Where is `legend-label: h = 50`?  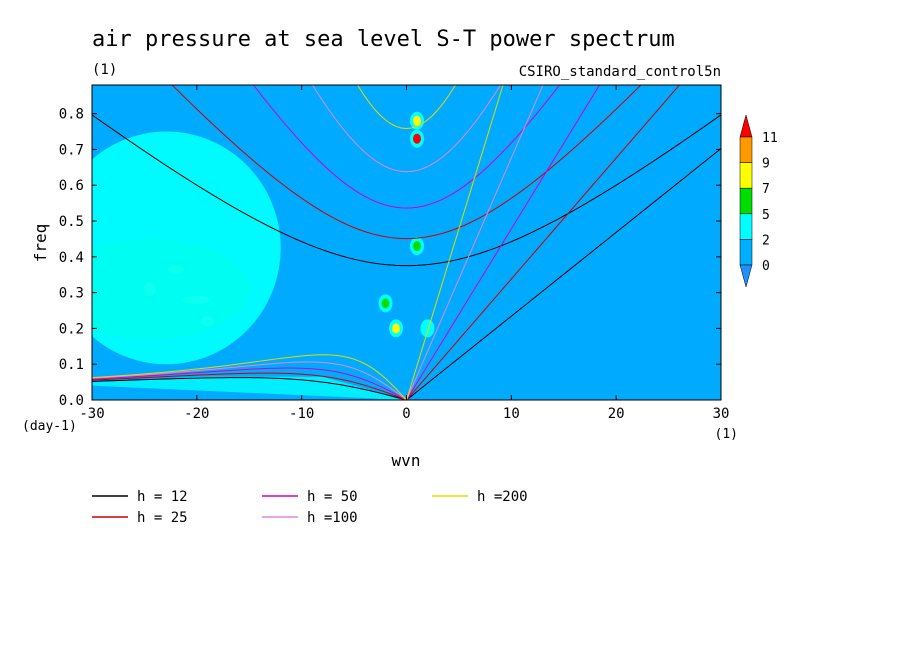 legend-label: h = 50 is located at coordinates (332, 497).